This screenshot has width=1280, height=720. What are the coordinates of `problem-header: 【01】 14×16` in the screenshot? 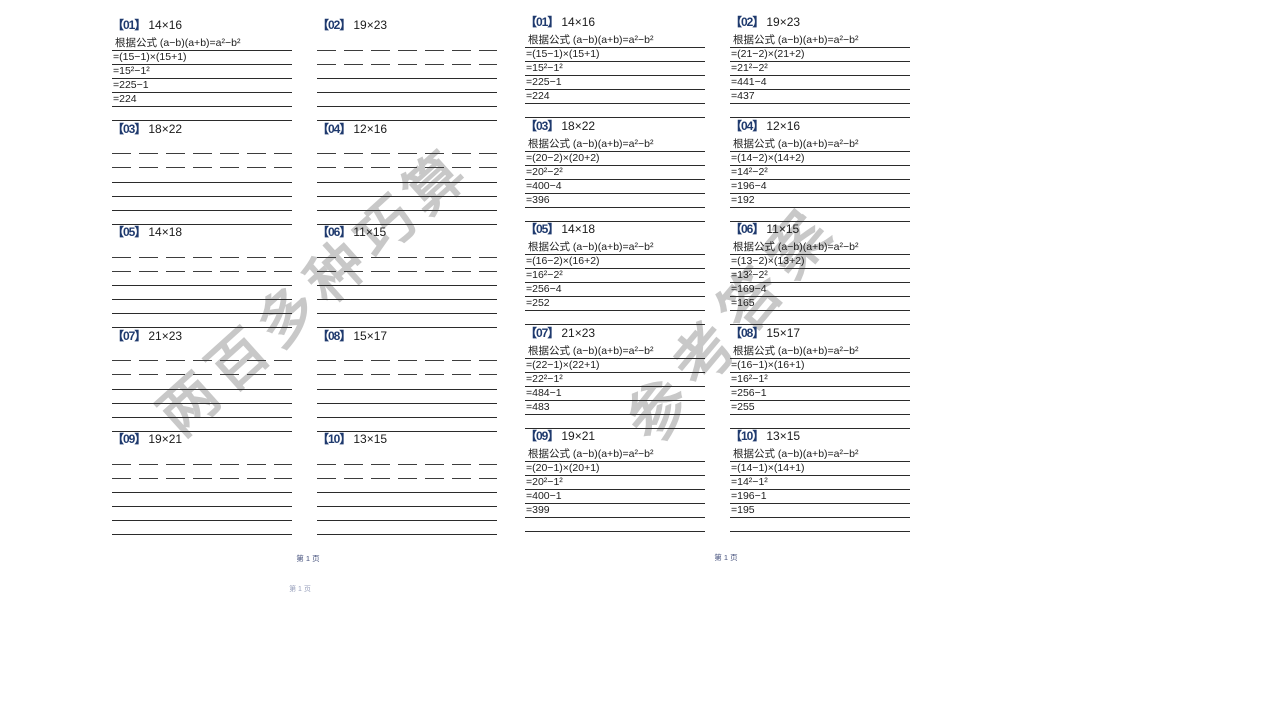 It's located at (615, 22).